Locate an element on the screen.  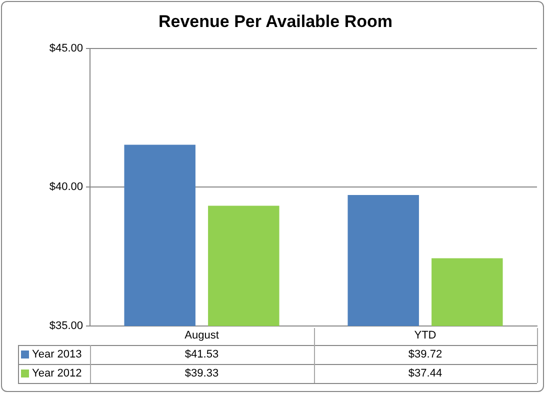
data-label: $39.33 is located at coordinates (201, 374).